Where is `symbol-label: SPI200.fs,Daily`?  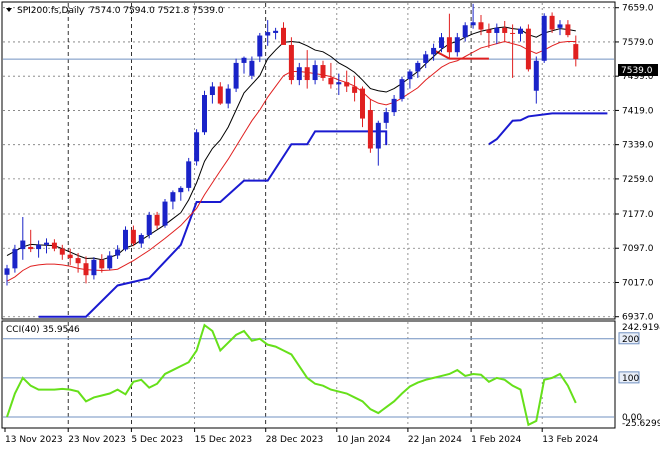 symbol-label: SPI200.fs,Daily is located at coordinates (51, 11).